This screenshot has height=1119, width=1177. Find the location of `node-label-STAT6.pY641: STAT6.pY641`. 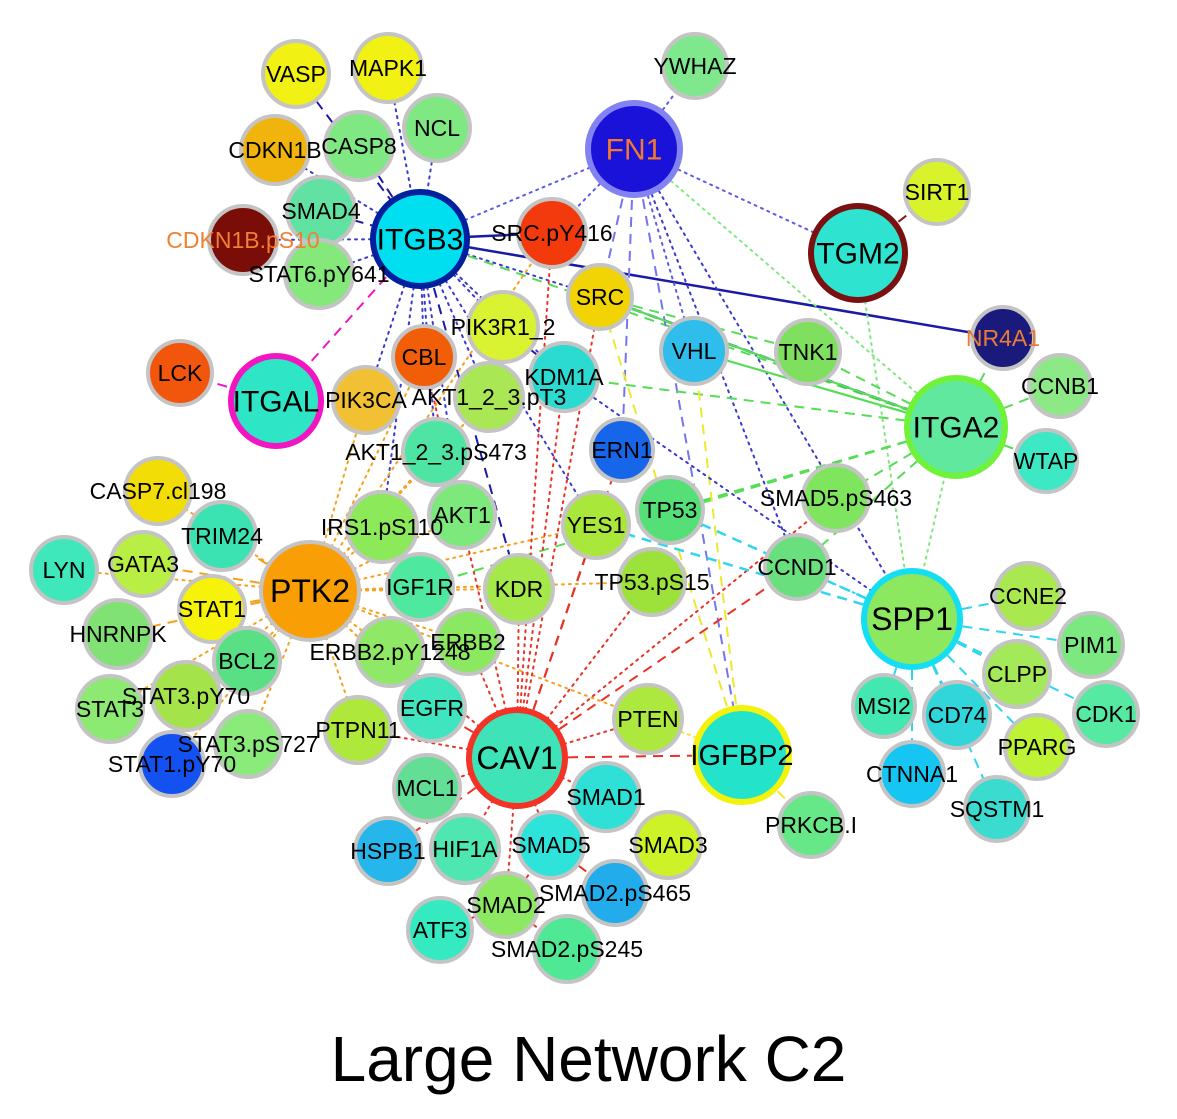

node-label-STAT6.pY641: STAT6.pY641 is located at coordinates (318, 274).